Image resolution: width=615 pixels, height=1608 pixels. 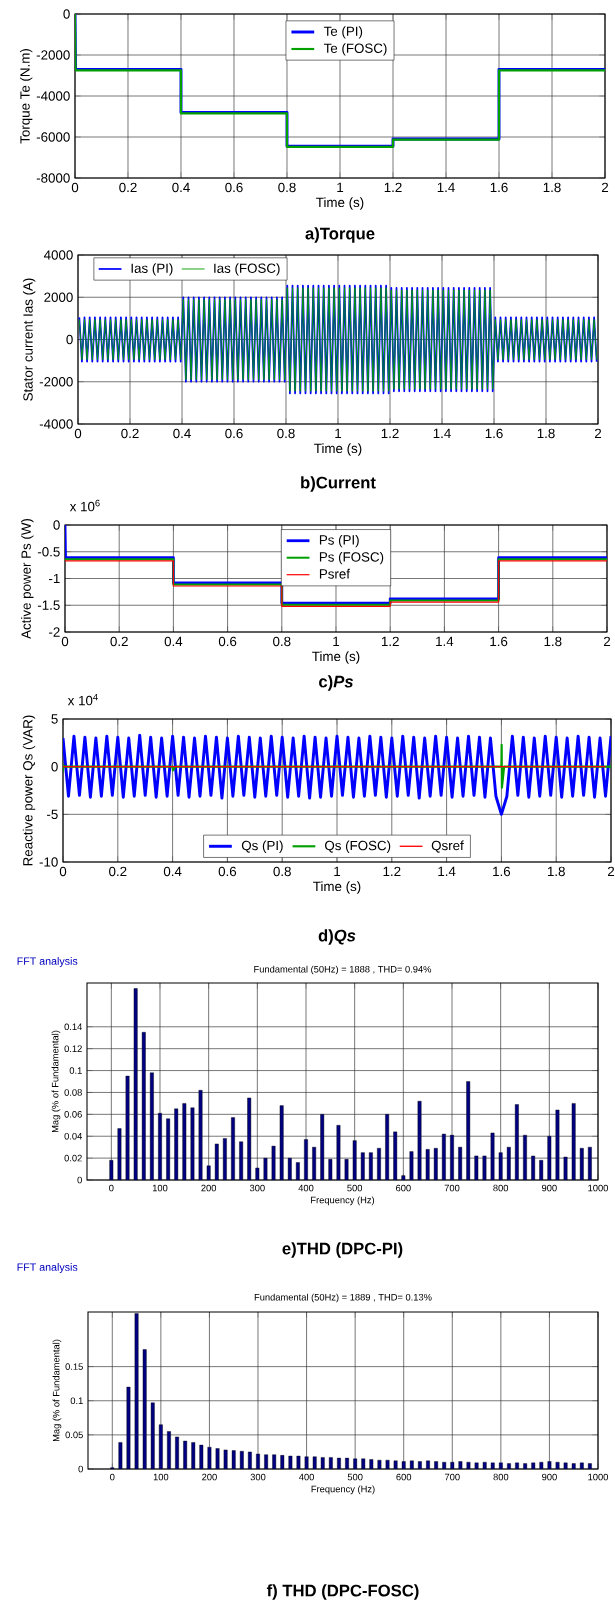 What do you see at coordinates (336, 683) in the screenshot?
I see `text: c)Ps` at bounding box center [336, 683].